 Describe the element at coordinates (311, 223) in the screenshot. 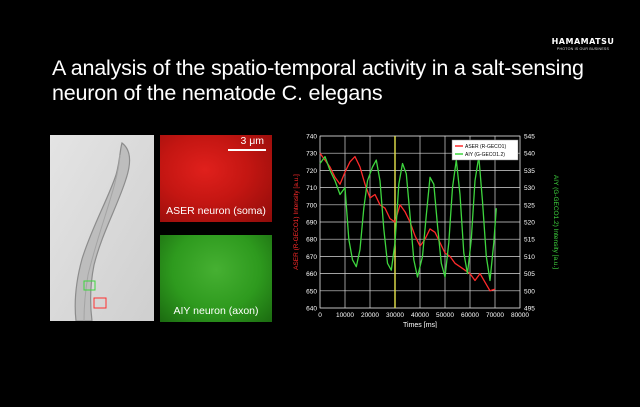

I see `y-left-tick-label: 690` at that location.